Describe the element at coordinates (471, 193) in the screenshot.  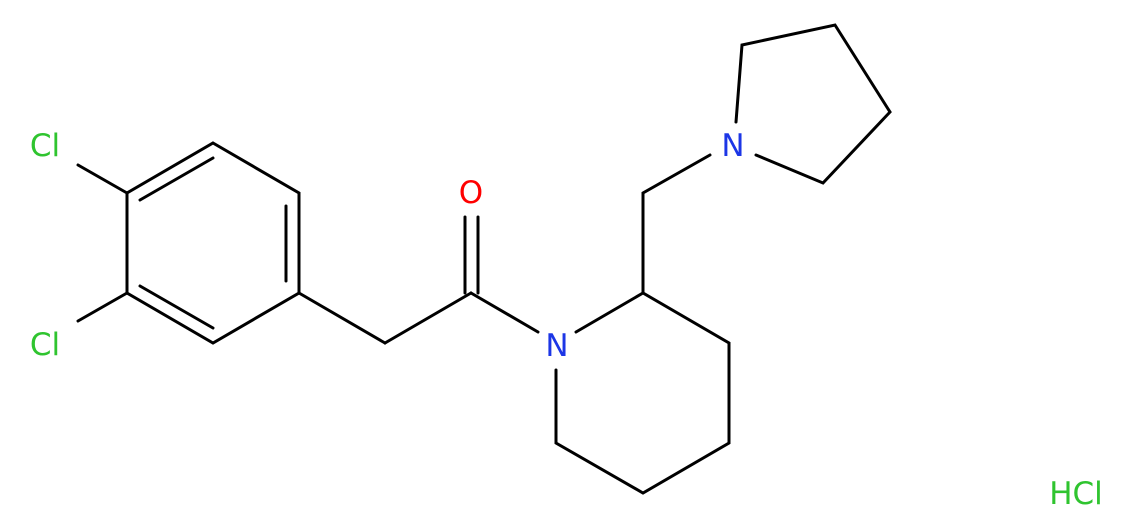
I see `atom-label: O` at that location.